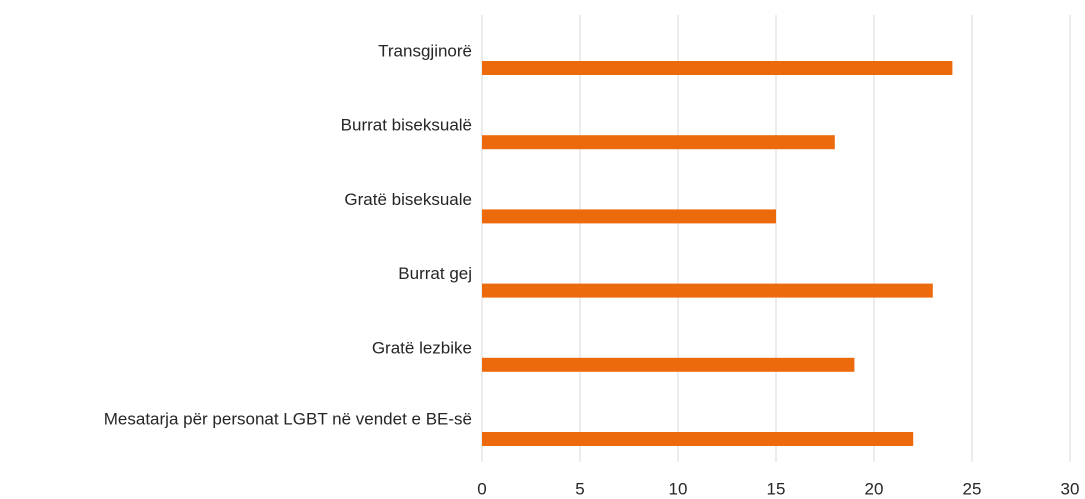 The width and height of the screenshot is (1085, 499). What do you see at coordinates (678, 488) in the screenshot?
I see `x-tick-label: 10` at bounding box center [678, 488].